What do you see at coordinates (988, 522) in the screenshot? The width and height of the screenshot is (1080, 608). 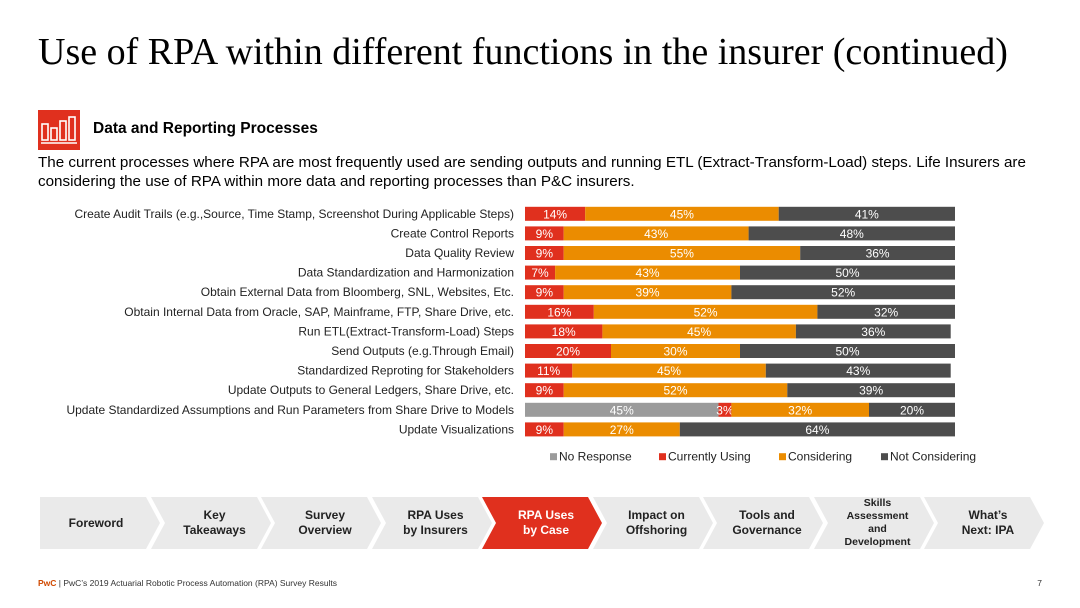 I see `nav-label: What’s Next: IPA` at bounding box center [988, 522].